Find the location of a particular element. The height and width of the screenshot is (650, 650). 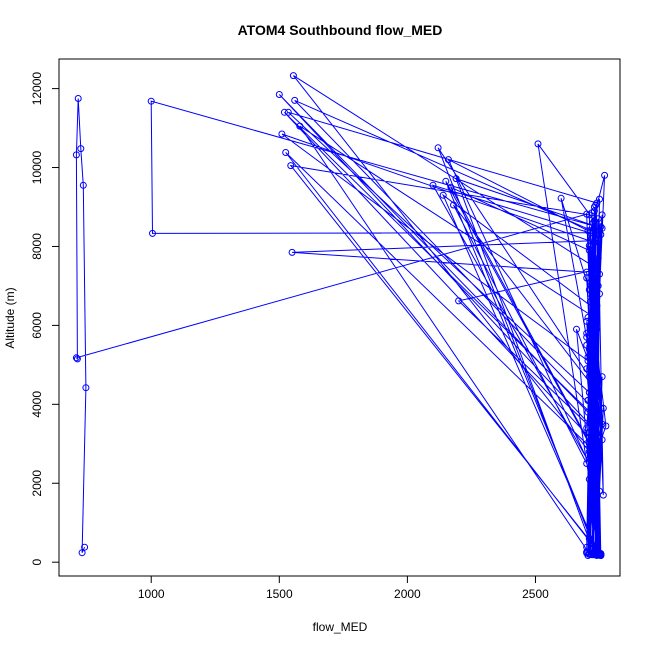

y-axis-label: Altitude (m) is located at coordinates (10, 317).